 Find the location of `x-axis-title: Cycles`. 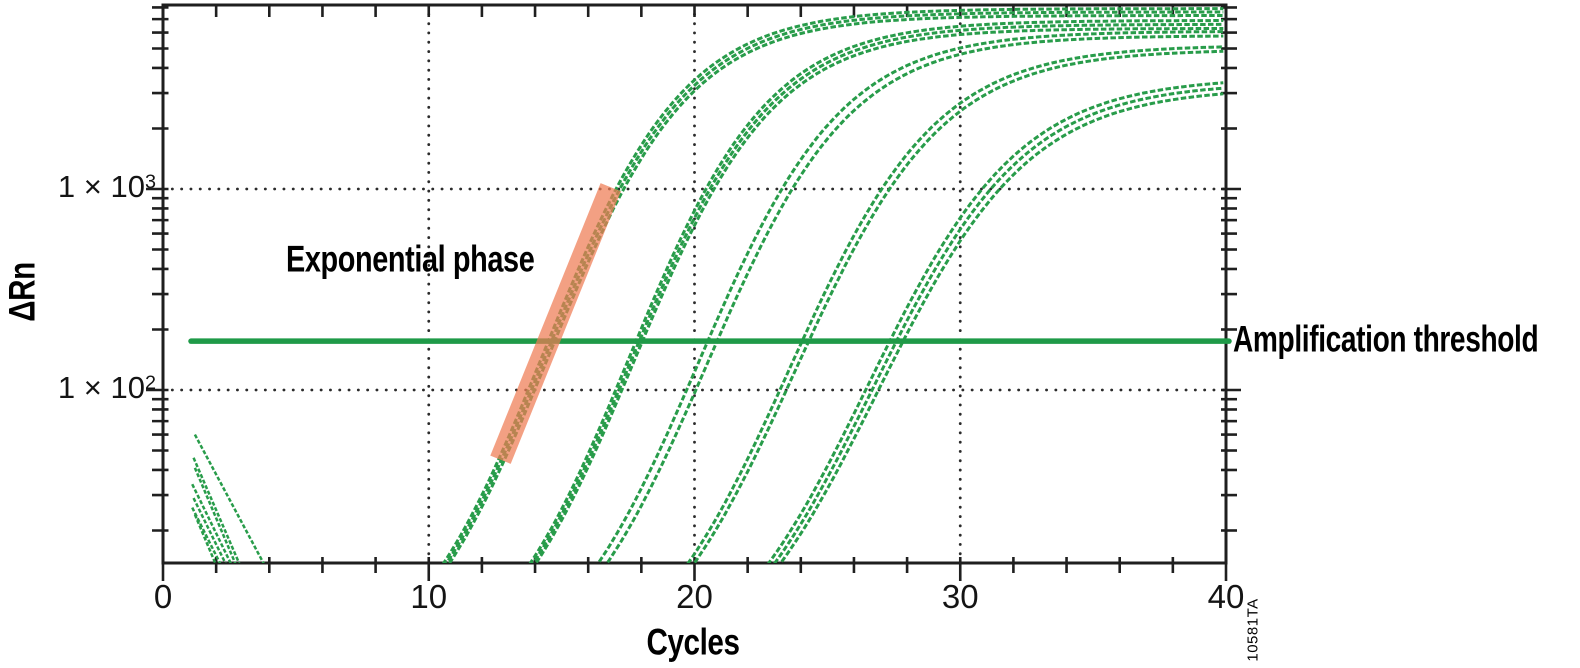

x-axis-title: Cycles is located at coordinates (693, 642).